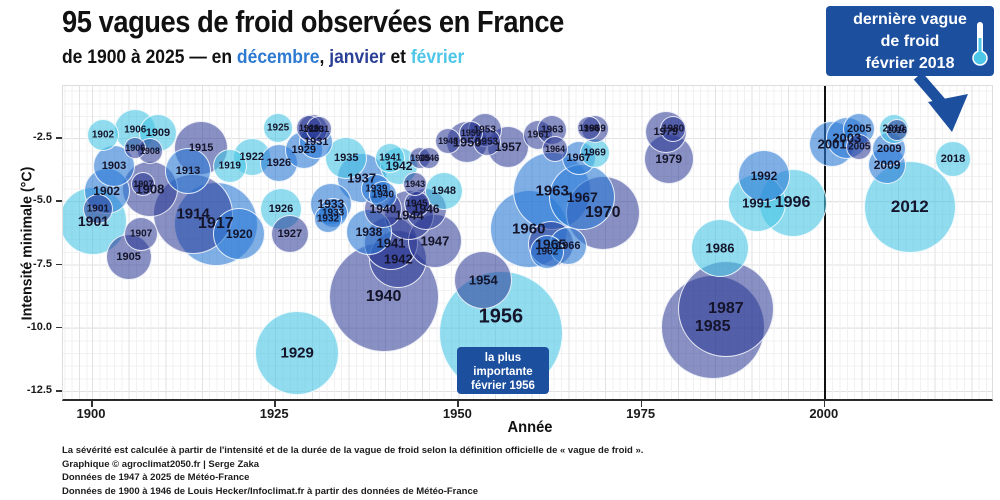 The width and height of the screenshot is (1000, 500). Describe the element at coordinates (457, 413) in the screenshot. I see `x-tick-1950: 1950` at that location.